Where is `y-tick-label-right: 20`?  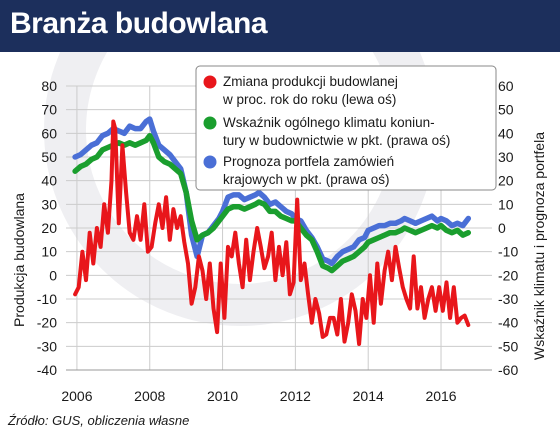 y-tick-label-right: 20 is located at coordinates (506, 181).